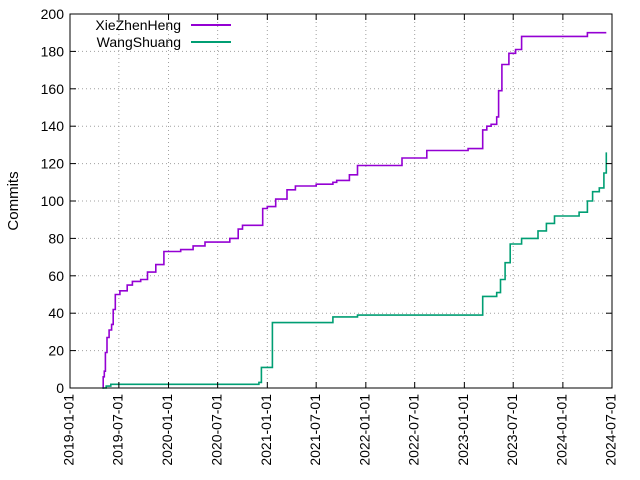 The width and height of the screenshot is (640, 480). What do you see at coordinates (512, 430) in the screenshot?
I see `x-tick-label: 2023-07-01` at bounding box center [512, 430].